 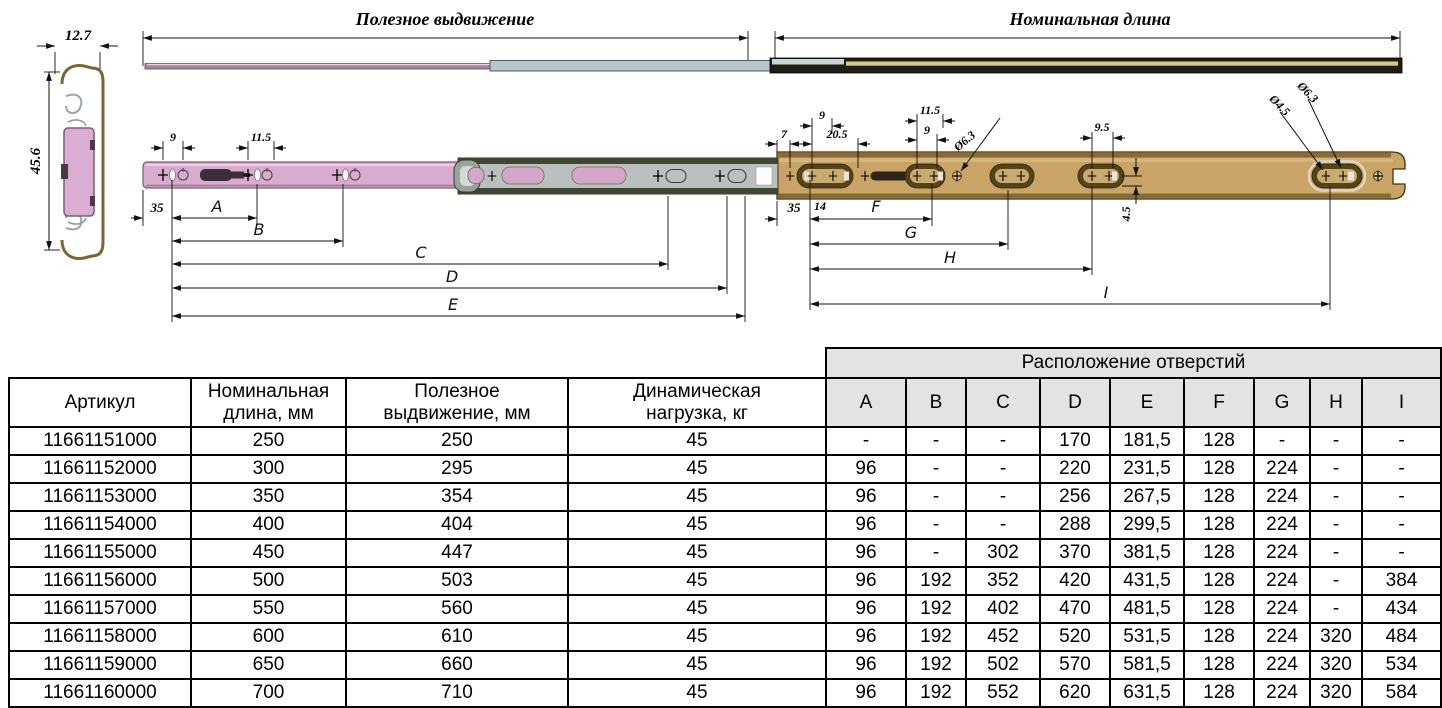 What do you see at coordinates (444, 19) in the screenshot?
I see `useful-extension-label: Полезное выдвижение` at bounding box center [444, 19].